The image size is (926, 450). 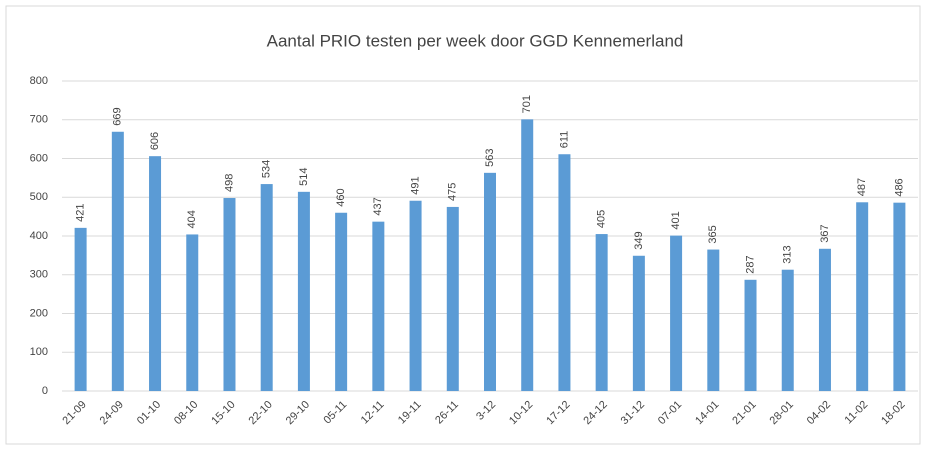 What do you see at coordinates (527, 104) in the screenshot?
I see `data-label: 701` at bounding box center [527, 104].